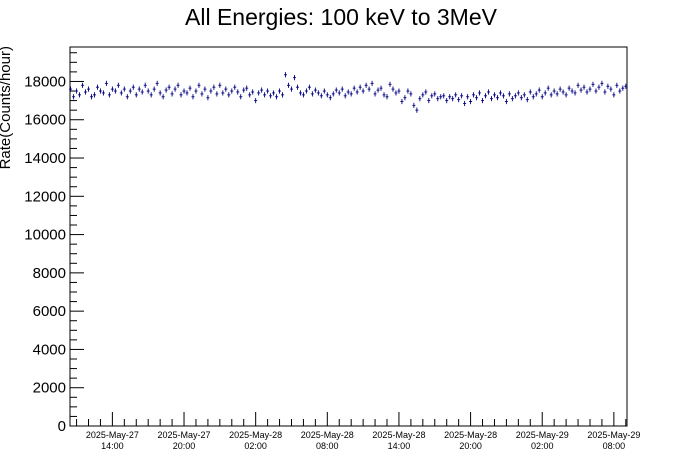 The image size is (696, 472). What do you see at coordinates (542, 435) in the screenshot?
I see `x-tick-date: 2025-May-29` at bounding box center [542, 435].